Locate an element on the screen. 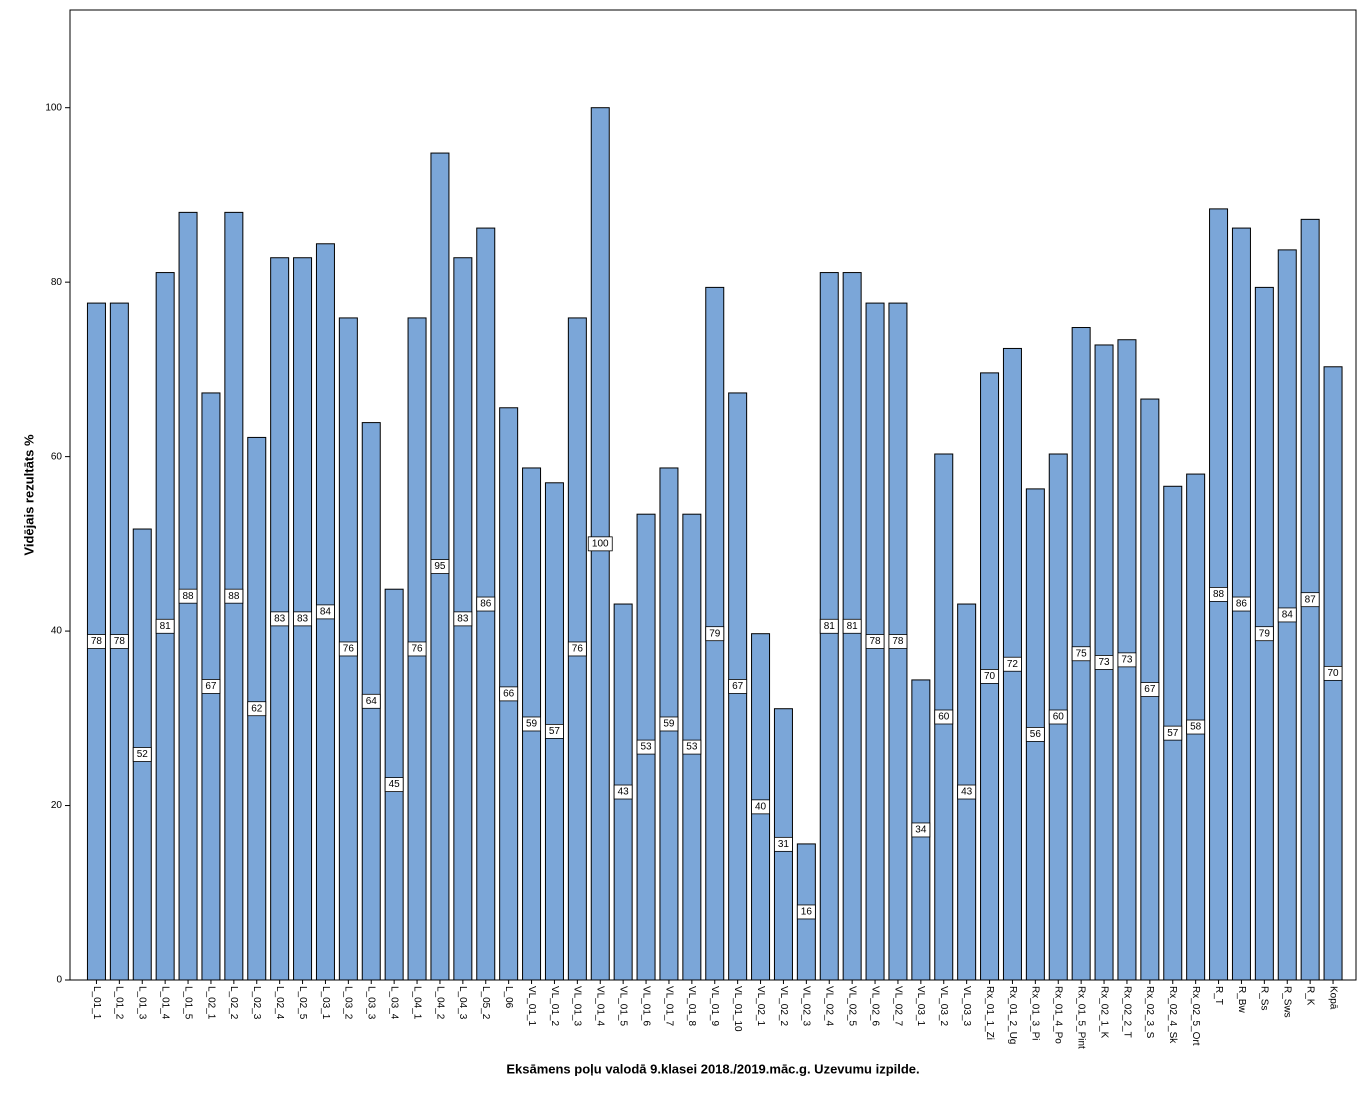  x-tick-label: VL_02_1 is located at coordinates (760, 1006).